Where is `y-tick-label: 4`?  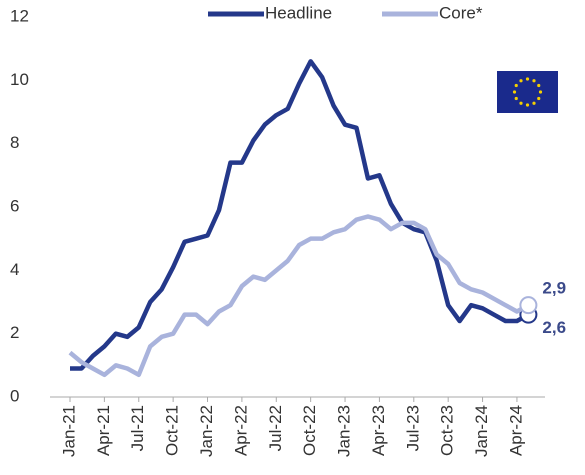 y-tick-label: 4 is located at coordinates (14, 269).